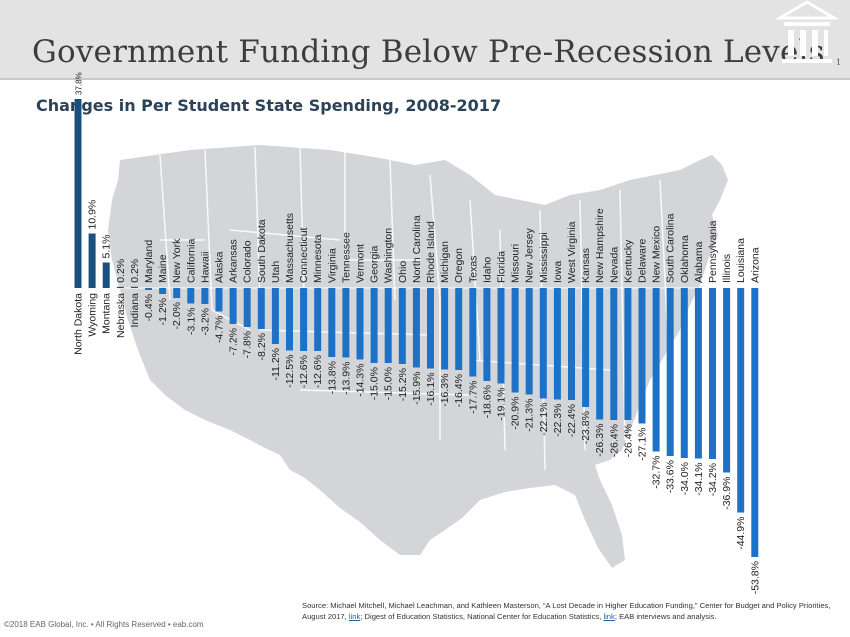 The width and height of the screenshot is (850, 637). What do you see at coordinates (388, 325) in the screenshot?
I see `bar-washington` at bounding box center [388, 325].